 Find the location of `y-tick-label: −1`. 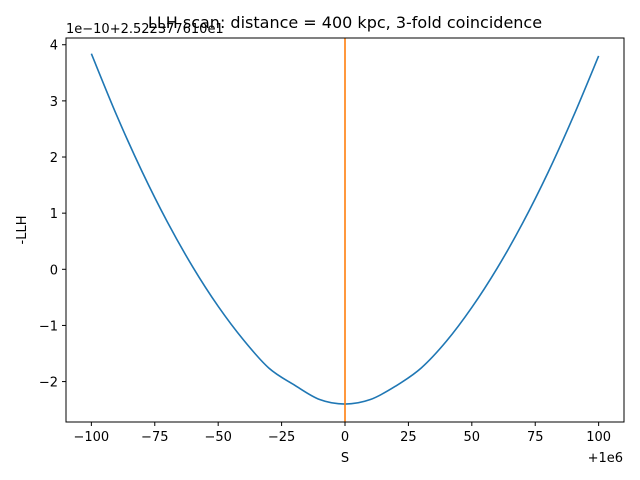

y-tick-label: −1 is located at coordinates (48, 326).